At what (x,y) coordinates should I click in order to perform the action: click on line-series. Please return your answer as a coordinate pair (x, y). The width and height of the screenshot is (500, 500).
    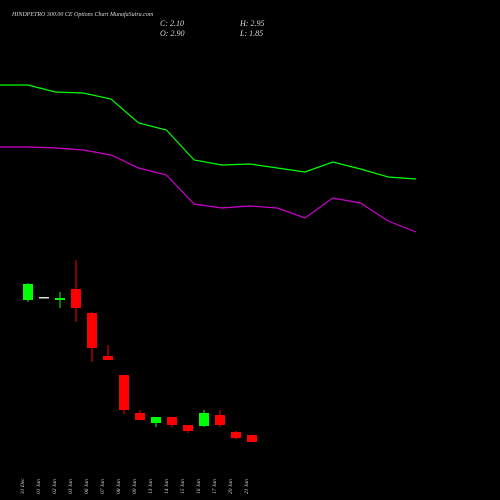
    Looking at the image, I should click on (208, 189).